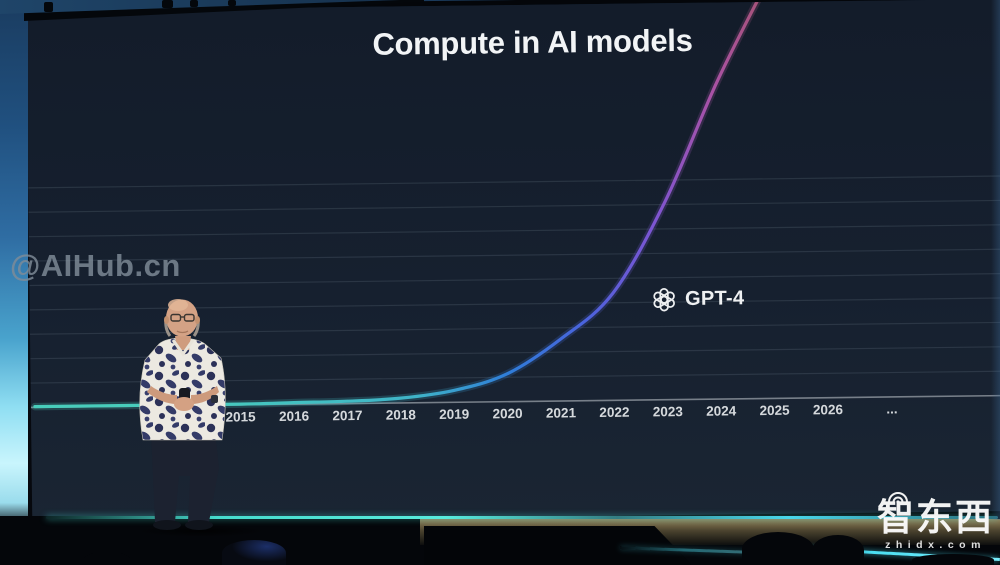 Image resolution: width=1000 pixels, height=565 pixels. Describe the element at coordinates (182, 332) in the screenshot. I see `mouth` at that location.